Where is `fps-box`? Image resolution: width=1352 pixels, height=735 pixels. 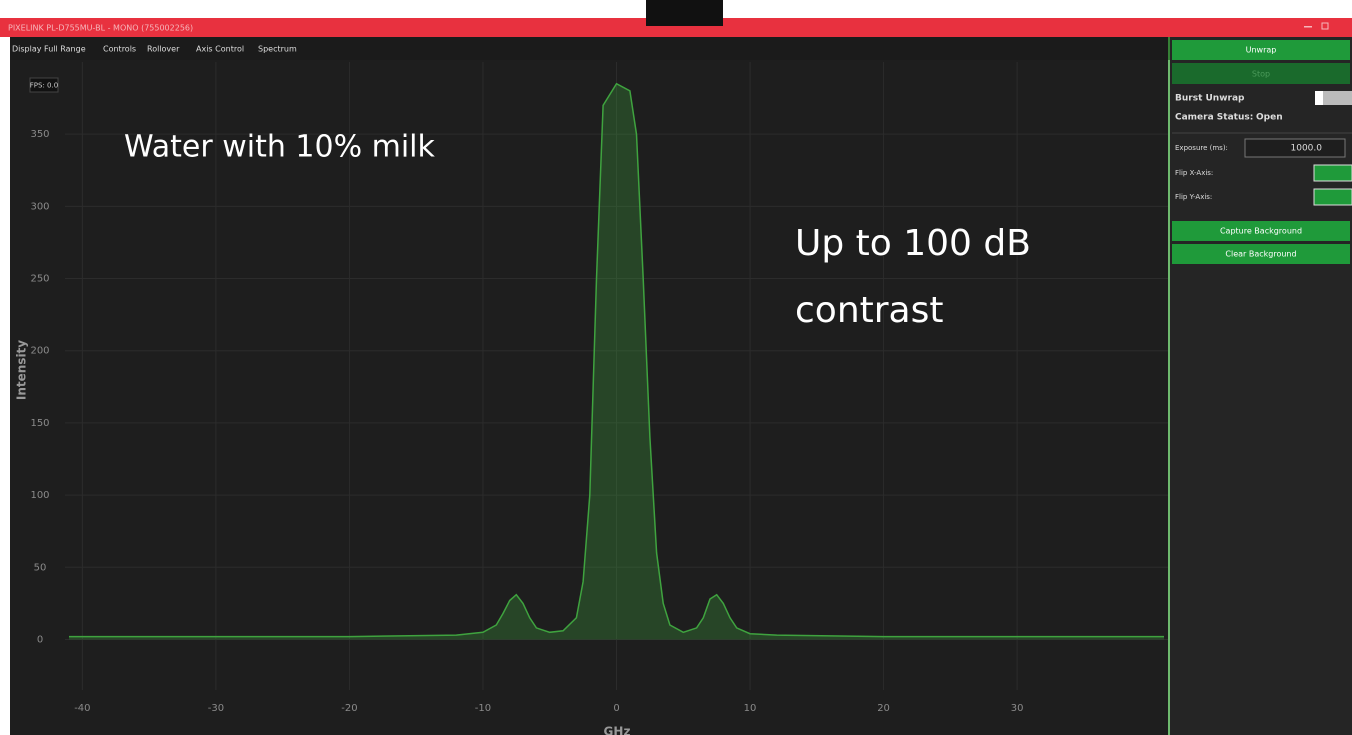 fps-box is located at coordinates (44, 85).